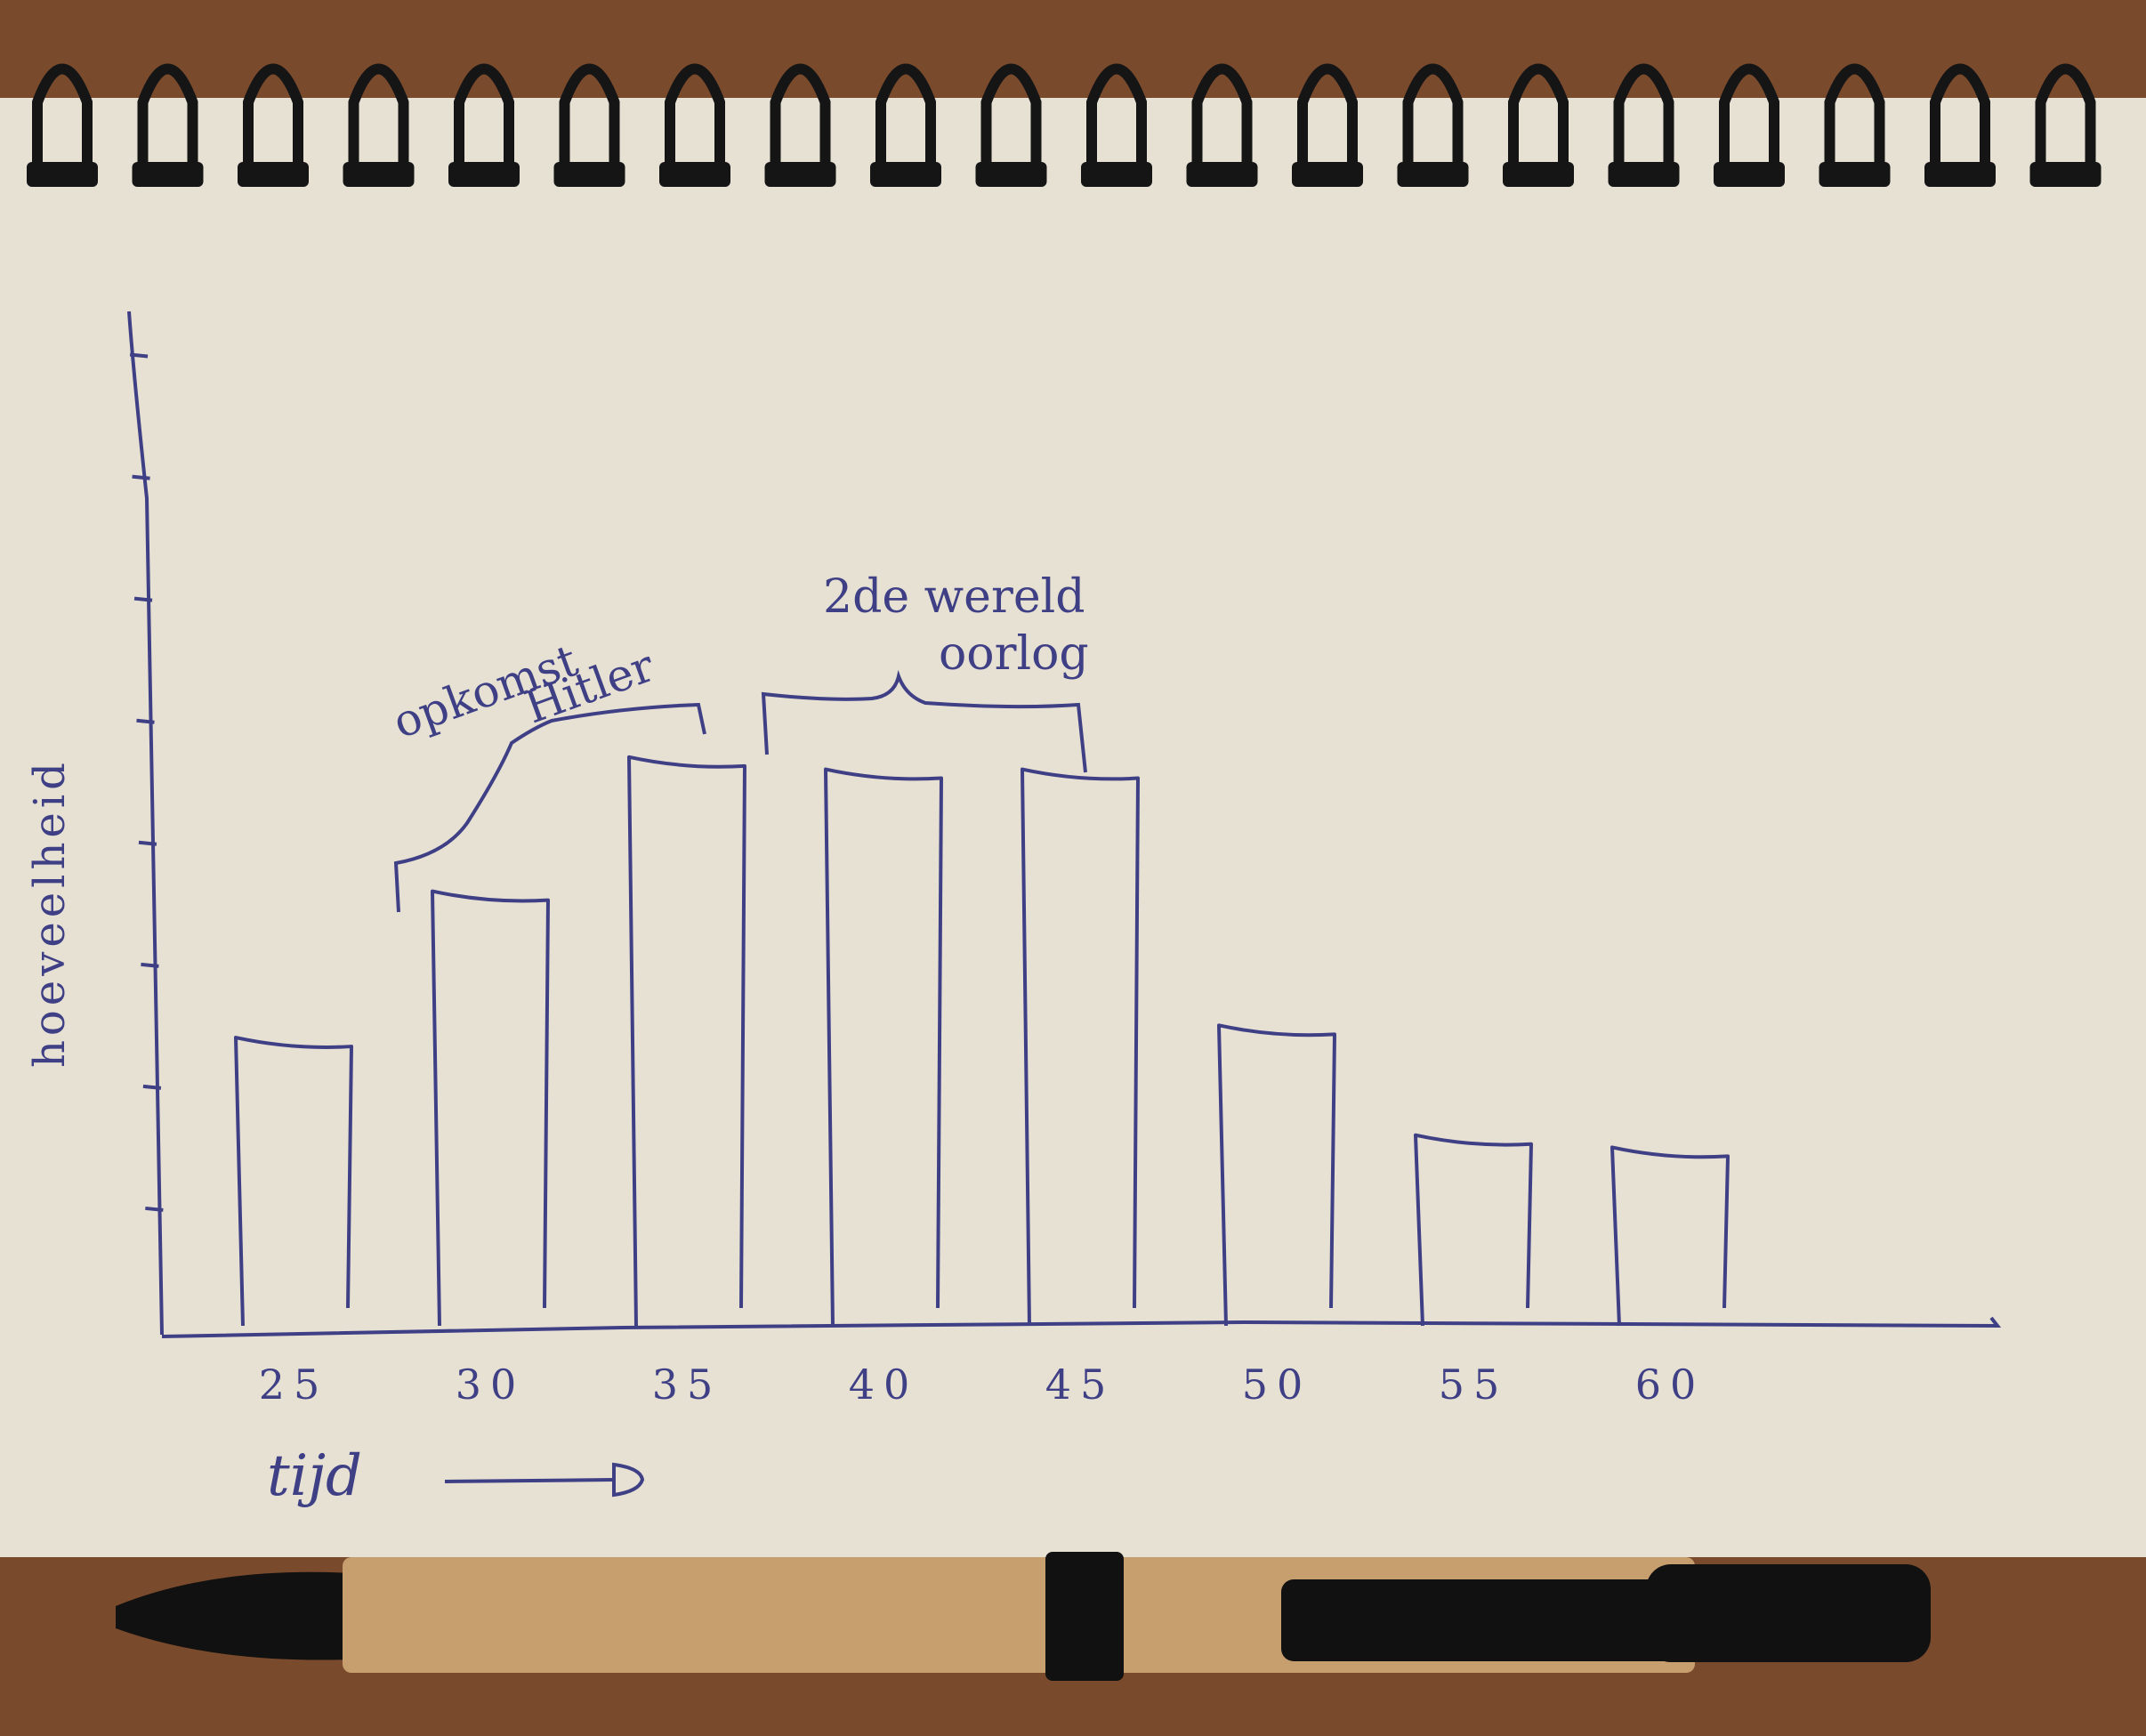 Image resolution: width=2146 pixels, height=1736 pixels. Describe the element at coordinates (1064, 125) in the screenshot. I see `spiral-binding` at that location.